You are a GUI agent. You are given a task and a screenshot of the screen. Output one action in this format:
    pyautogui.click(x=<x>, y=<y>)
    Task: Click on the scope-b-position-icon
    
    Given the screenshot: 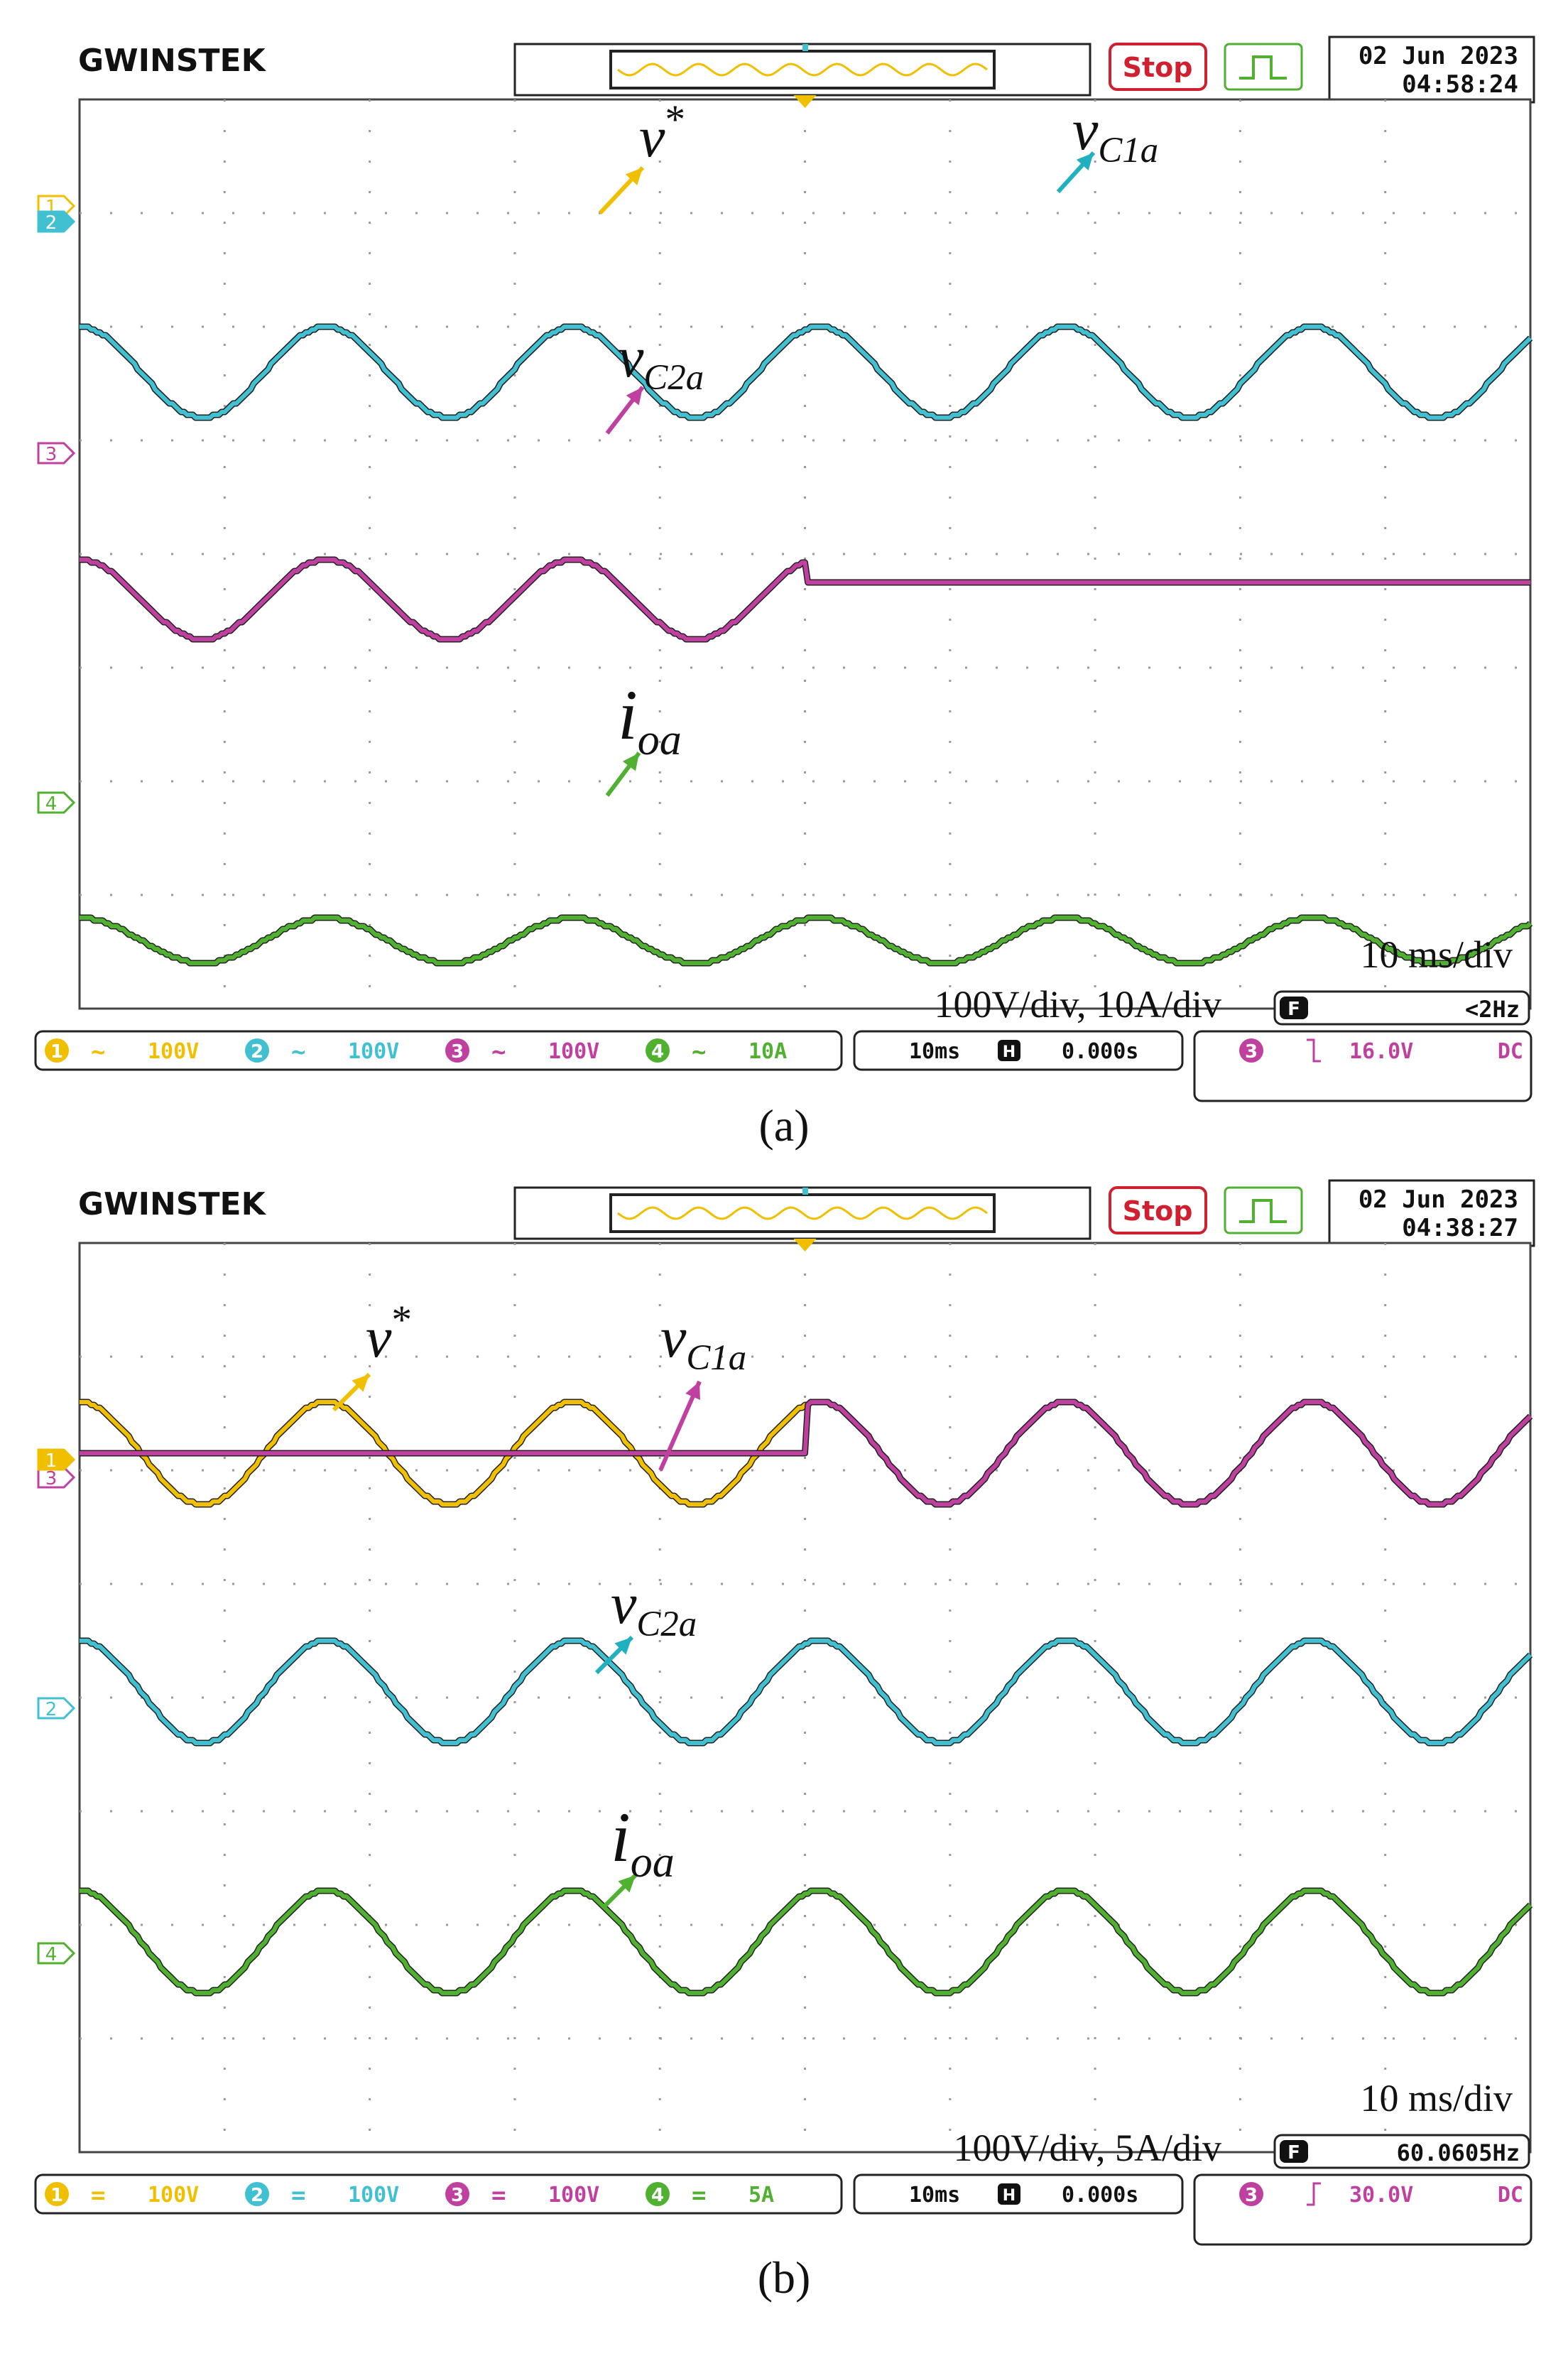 What is the action you would take?
    pyautogui.click(x=1009, y=2194)
    